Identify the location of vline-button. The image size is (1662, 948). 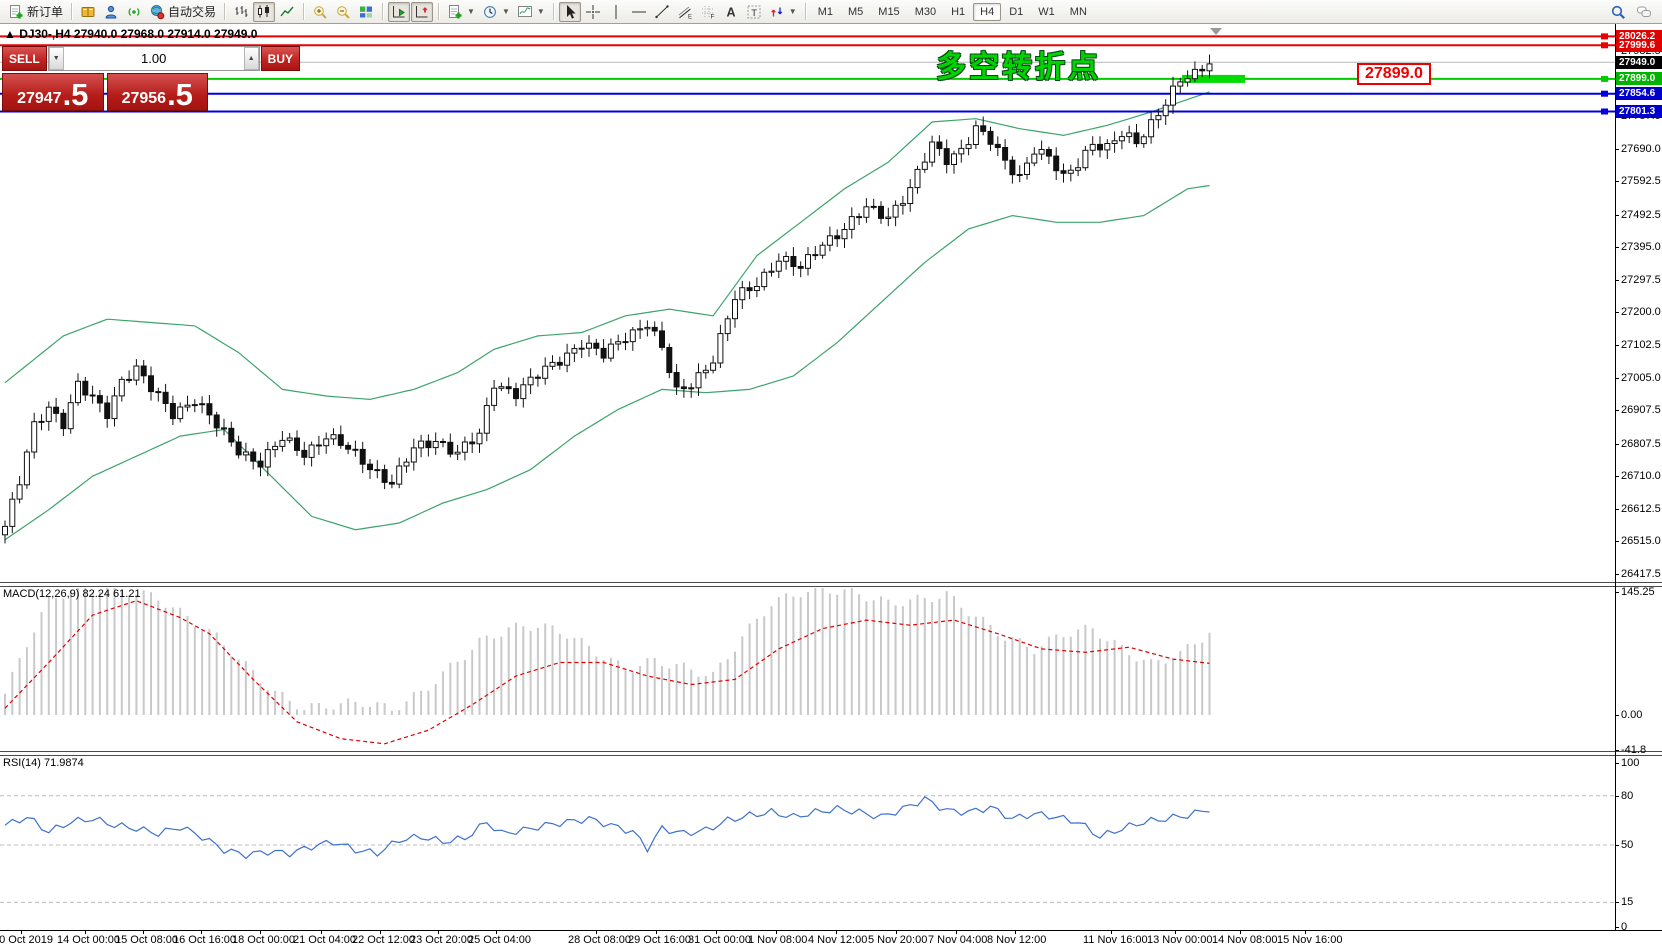
(616, 12).